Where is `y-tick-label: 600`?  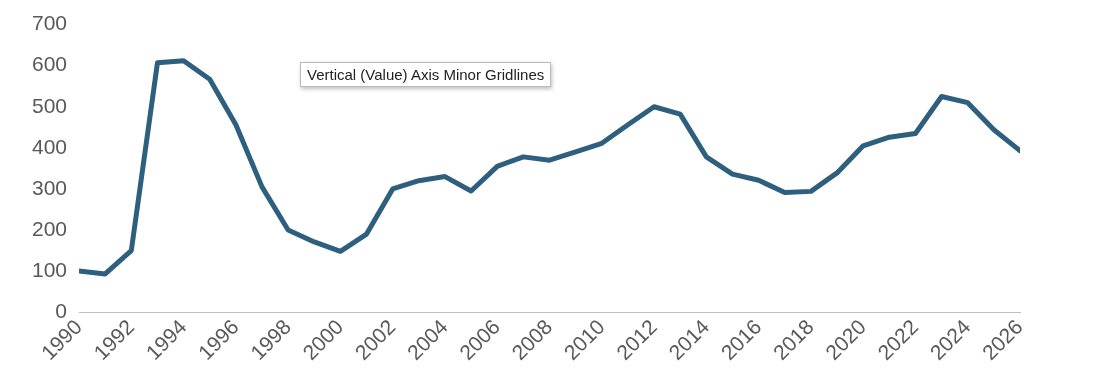 y-tick-label: 600 is located at coordinates (49, 64).